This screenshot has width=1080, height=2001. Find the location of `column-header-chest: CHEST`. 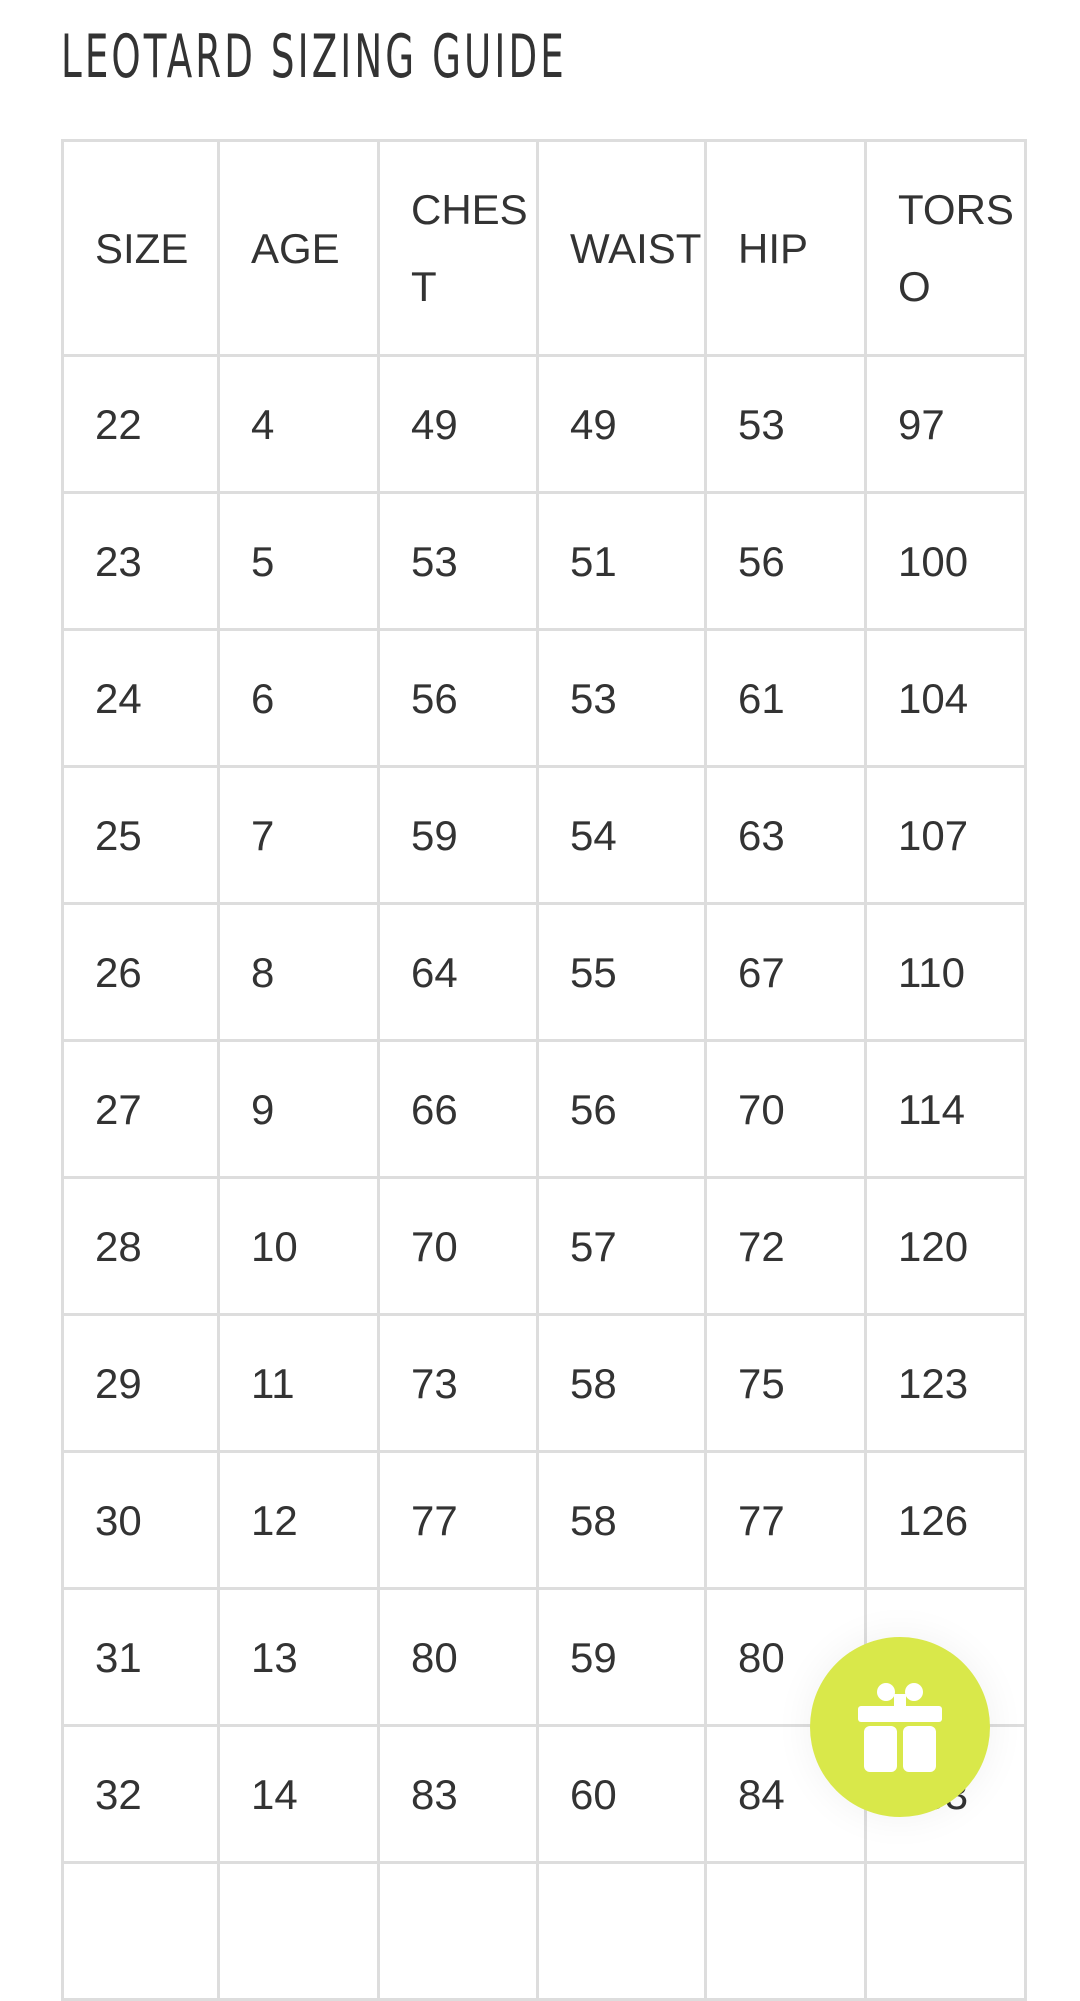

column-header-chest: CHEST is located at coordinates (458, 248).